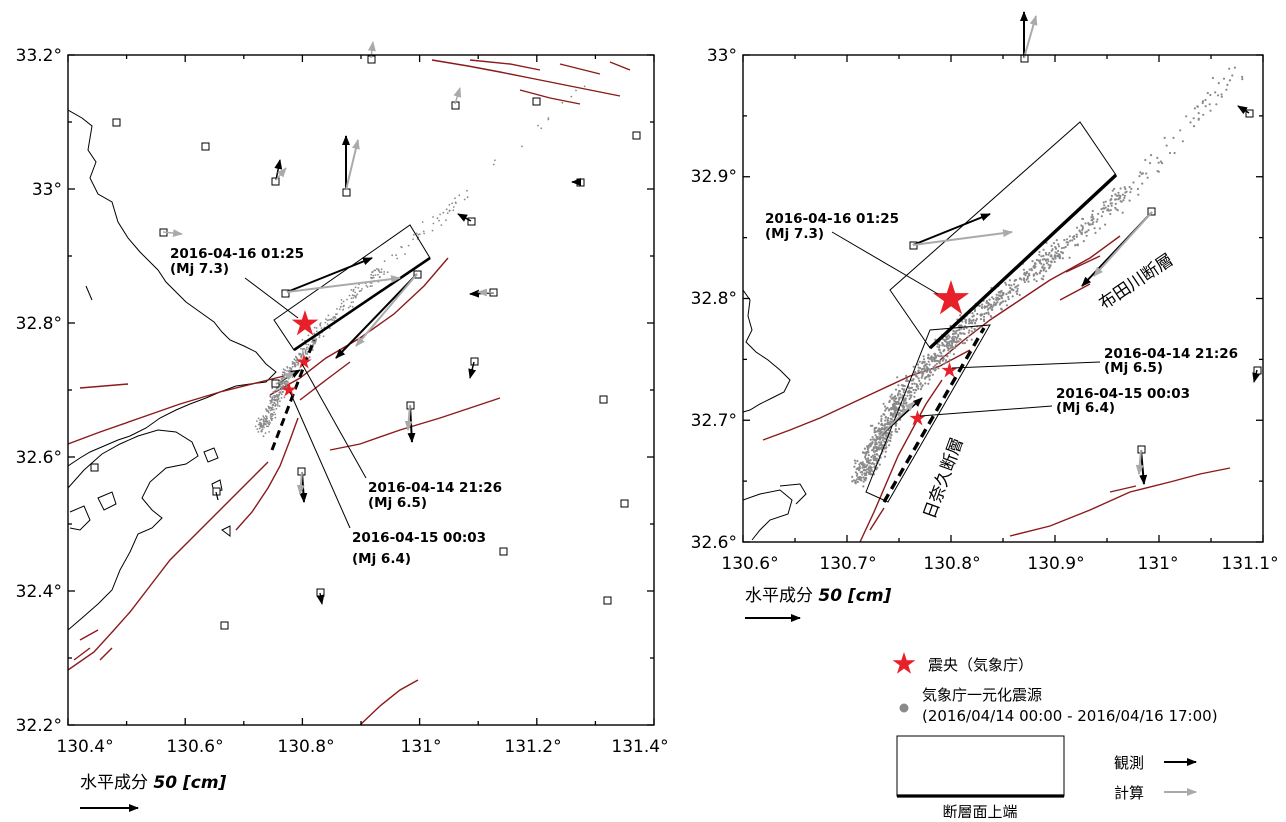 The width and height of the screenshot is (1286, 822). What do you see at coordinates (1171, 354) in the screenshot?
I see `right-event-label-mj65-date: 2016-04-14 21:26` at bounding box center [1171, 354].